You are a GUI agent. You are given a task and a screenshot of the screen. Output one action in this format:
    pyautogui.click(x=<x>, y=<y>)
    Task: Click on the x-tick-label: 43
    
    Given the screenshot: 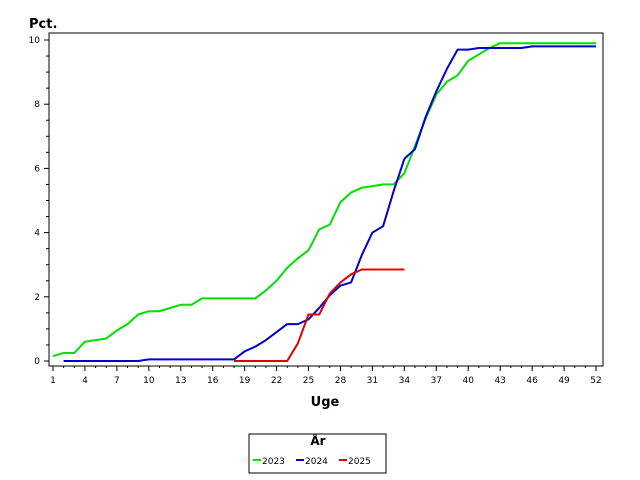 What is the action you would take?
    pyautogui.click(x=499, y=381)
    